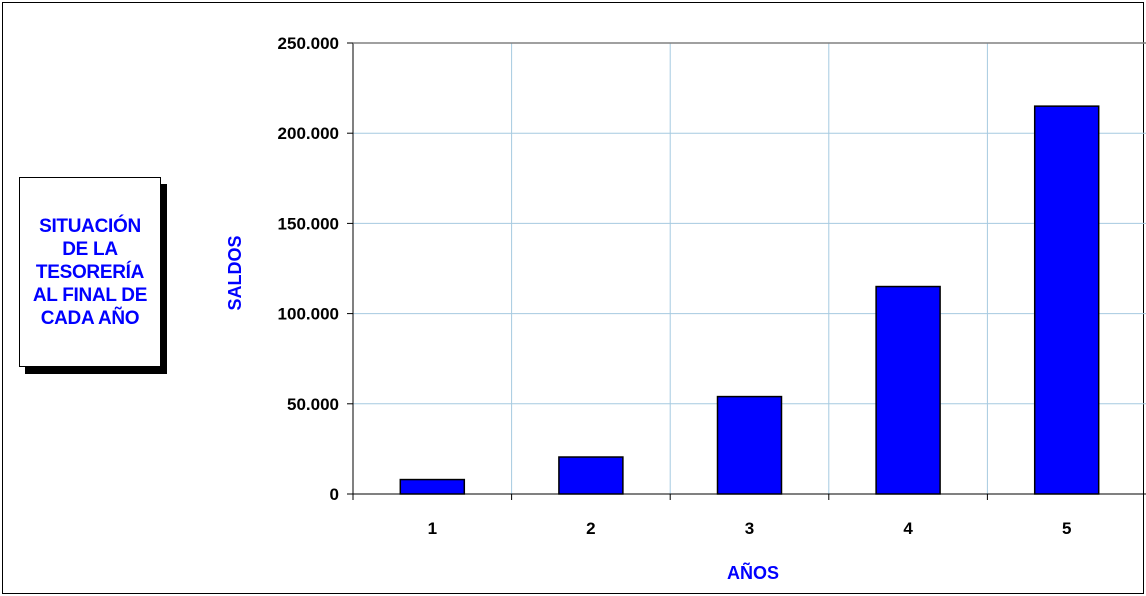 The width and height of the screenshot is (1146, 596). What do you see at coordinates (908, 528) in the screenshot?
I see `x-tick-label: 4` at bounding box center [908, 528].